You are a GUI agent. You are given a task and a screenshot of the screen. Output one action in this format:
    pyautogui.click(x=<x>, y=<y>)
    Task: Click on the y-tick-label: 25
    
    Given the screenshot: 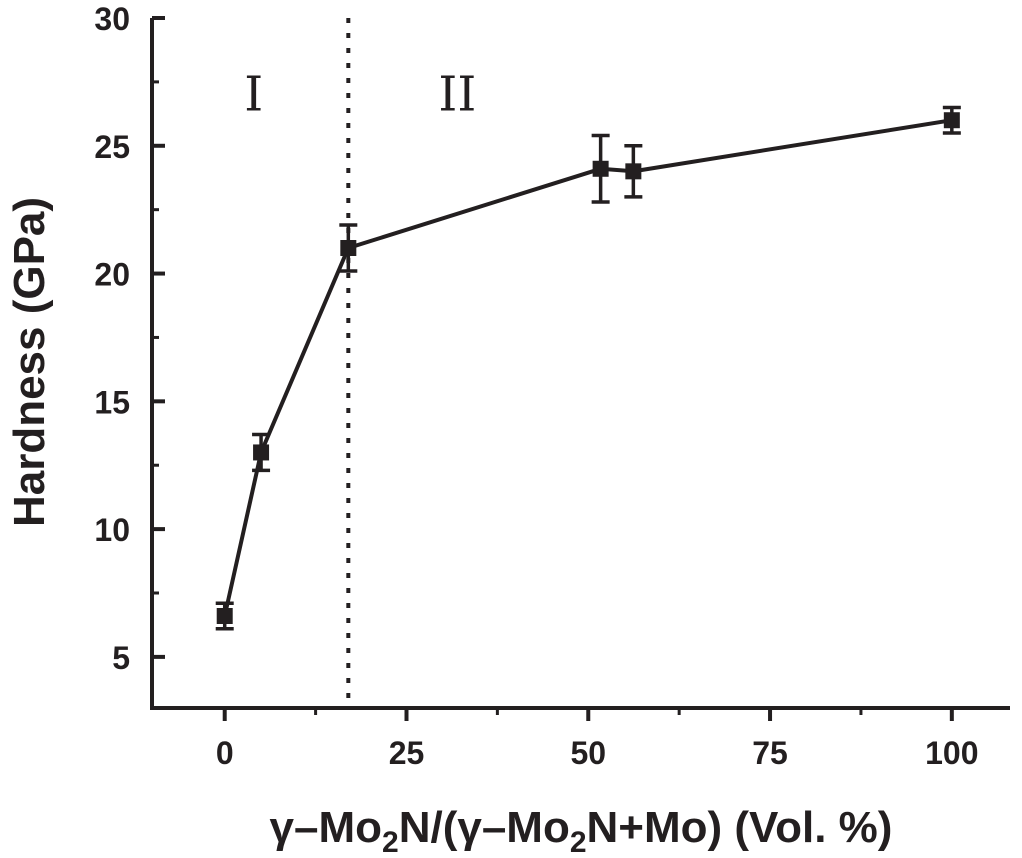 What is the action you would take?
    pyautogui.click(x=112, y=147)
    